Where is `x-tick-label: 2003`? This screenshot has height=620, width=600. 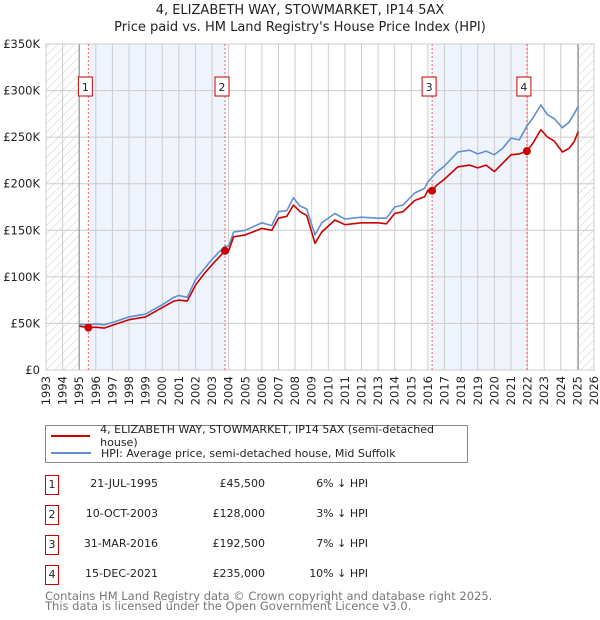
x-tick-label: 2003 is located at coordinates (212, 390).